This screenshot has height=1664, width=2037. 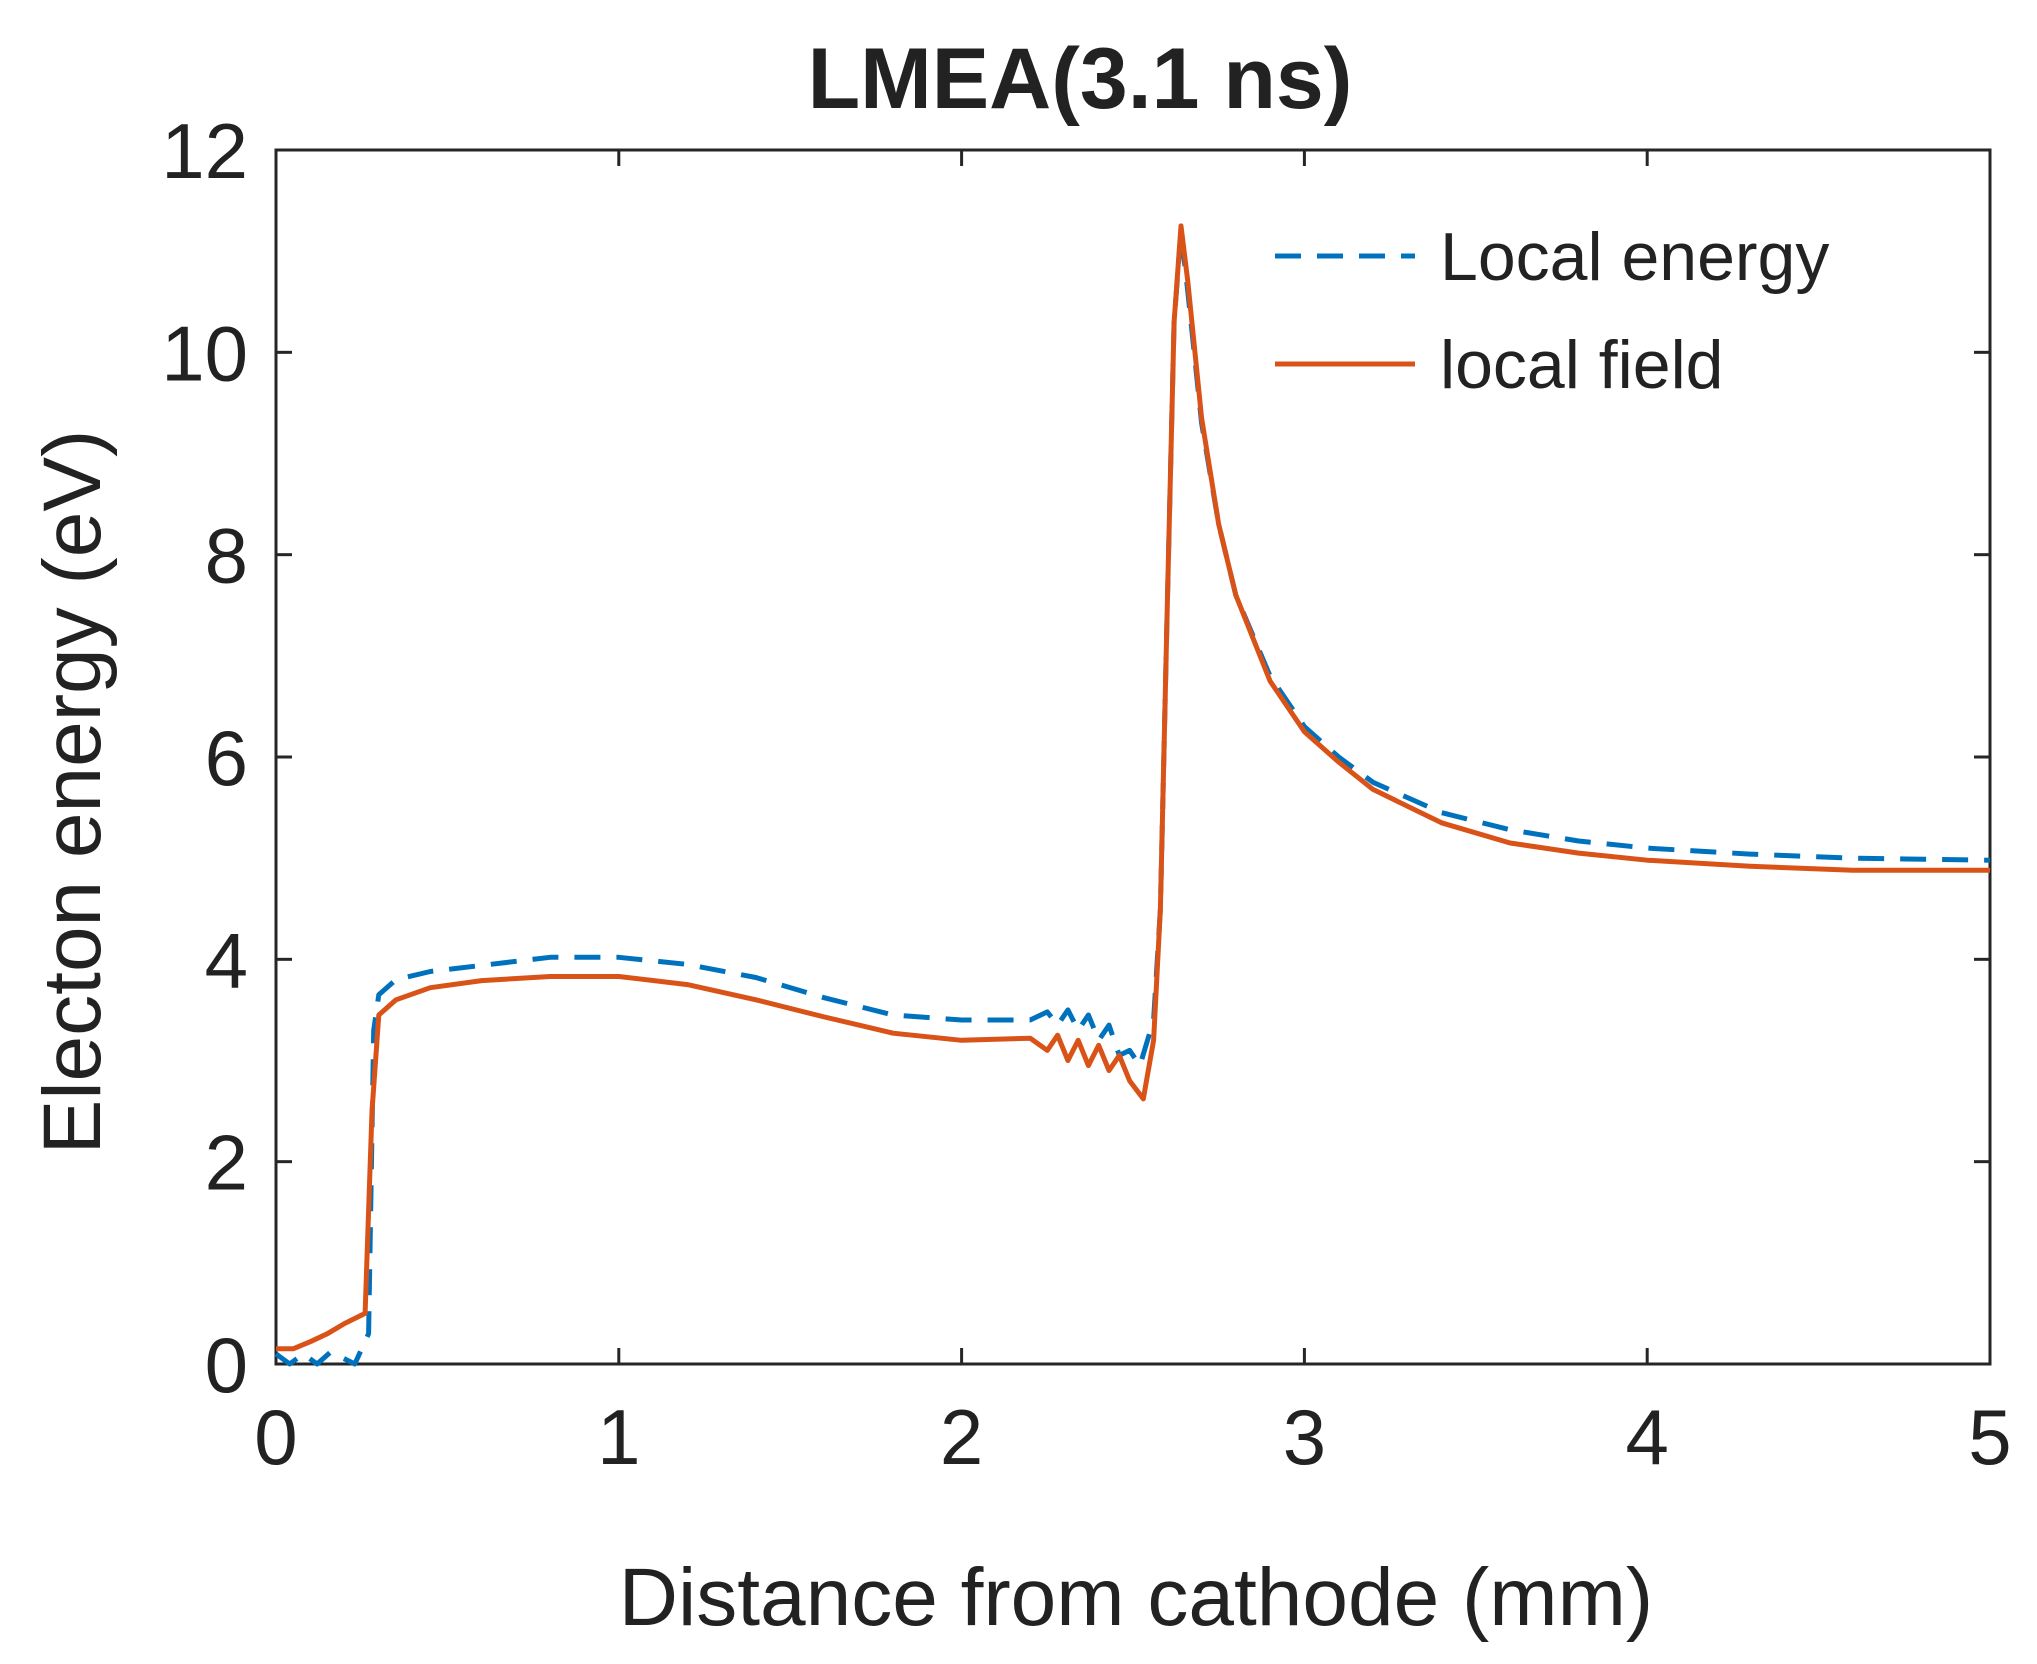 I want to click on y-tick-label: 6, so click(x=226, y=758).